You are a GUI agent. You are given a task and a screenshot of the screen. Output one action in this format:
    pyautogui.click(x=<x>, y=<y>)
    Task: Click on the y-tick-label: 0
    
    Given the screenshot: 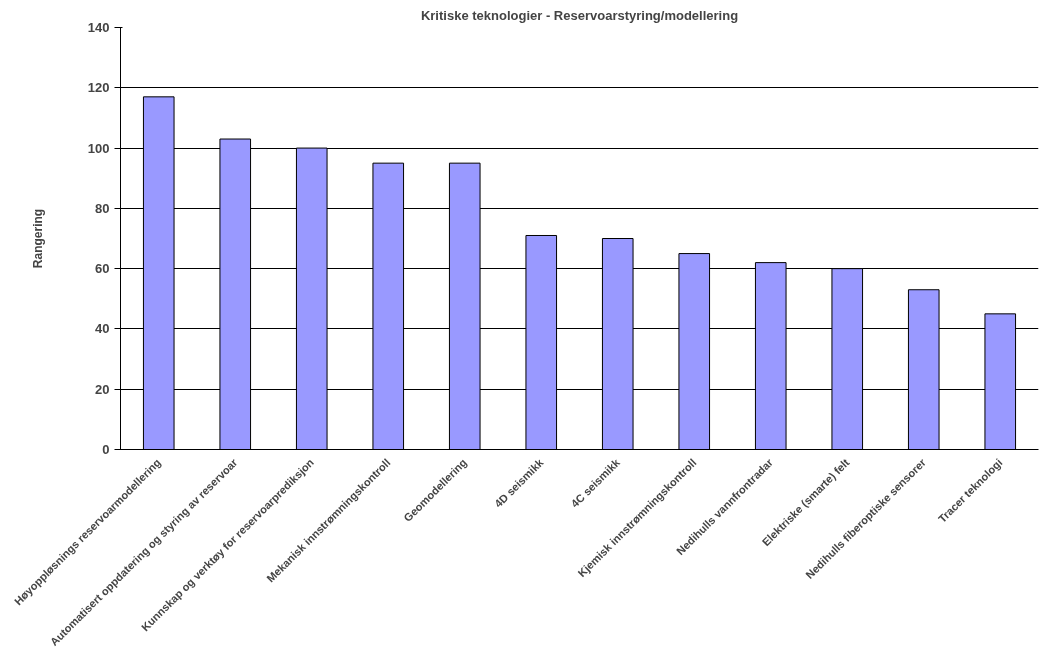 What is the action you would take?
    pyautogui.click(x=106, y=449)
    